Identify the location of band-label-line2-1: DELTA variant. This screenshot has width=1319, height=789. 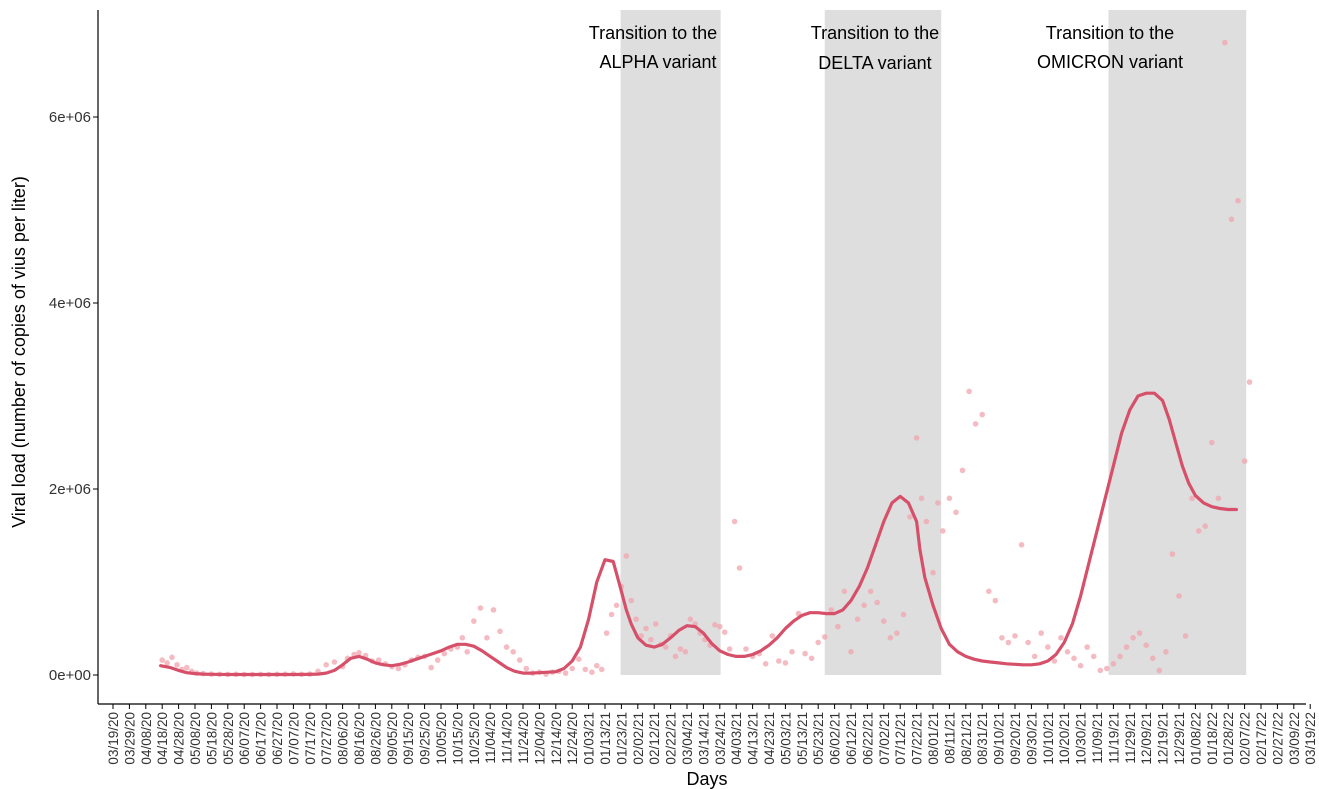
(874, 63).